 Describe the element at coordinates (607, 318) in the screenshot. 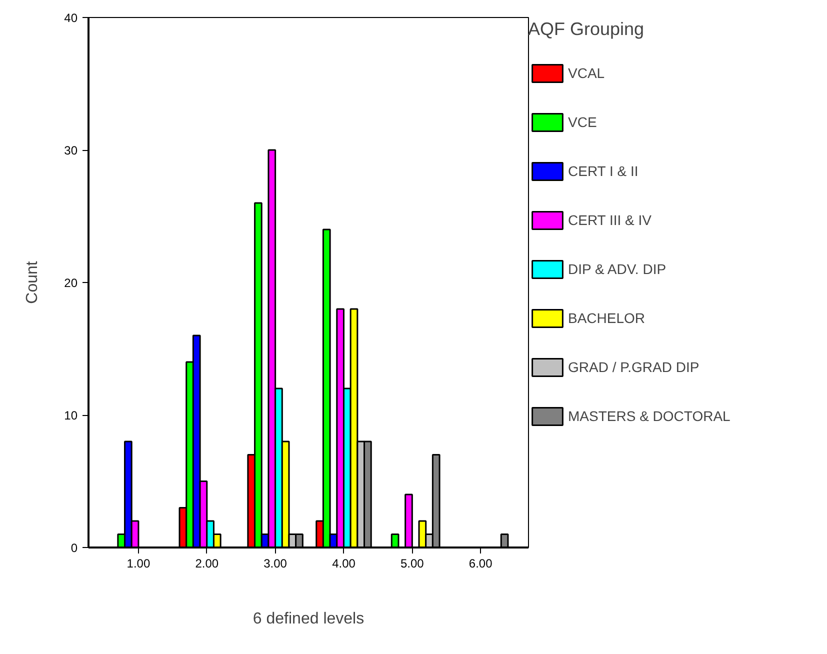

I see `legend-label: BACHELOR` at that location.